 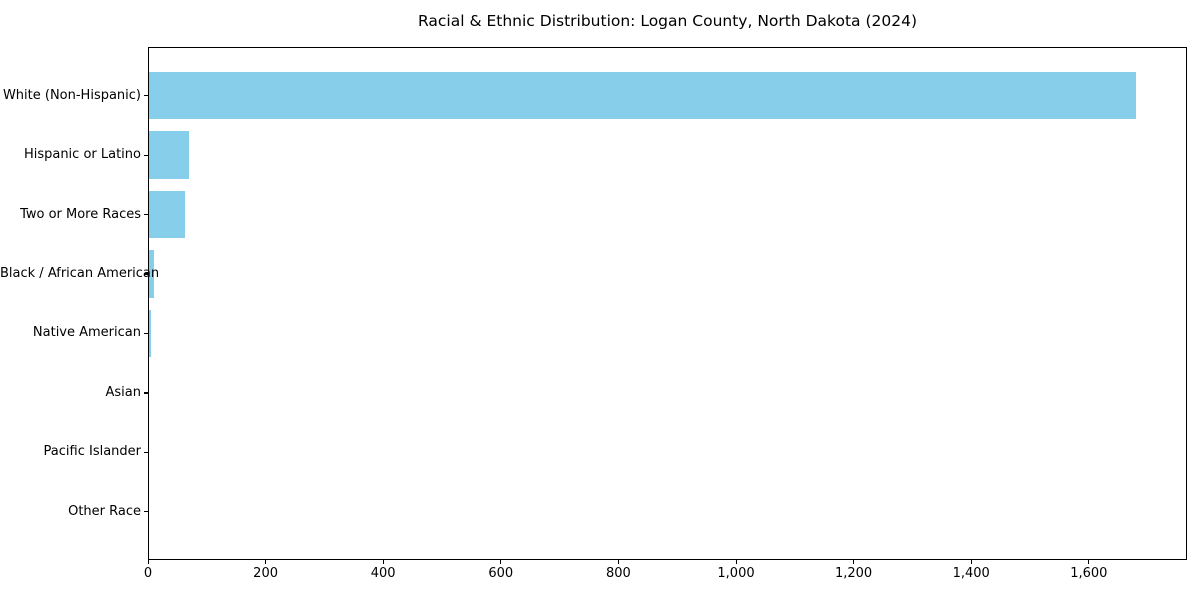 What do you see at coordinates (853, 573) in the screenshot?
I see `x-tick-label: 1,200` at bounding box center [853, 573].